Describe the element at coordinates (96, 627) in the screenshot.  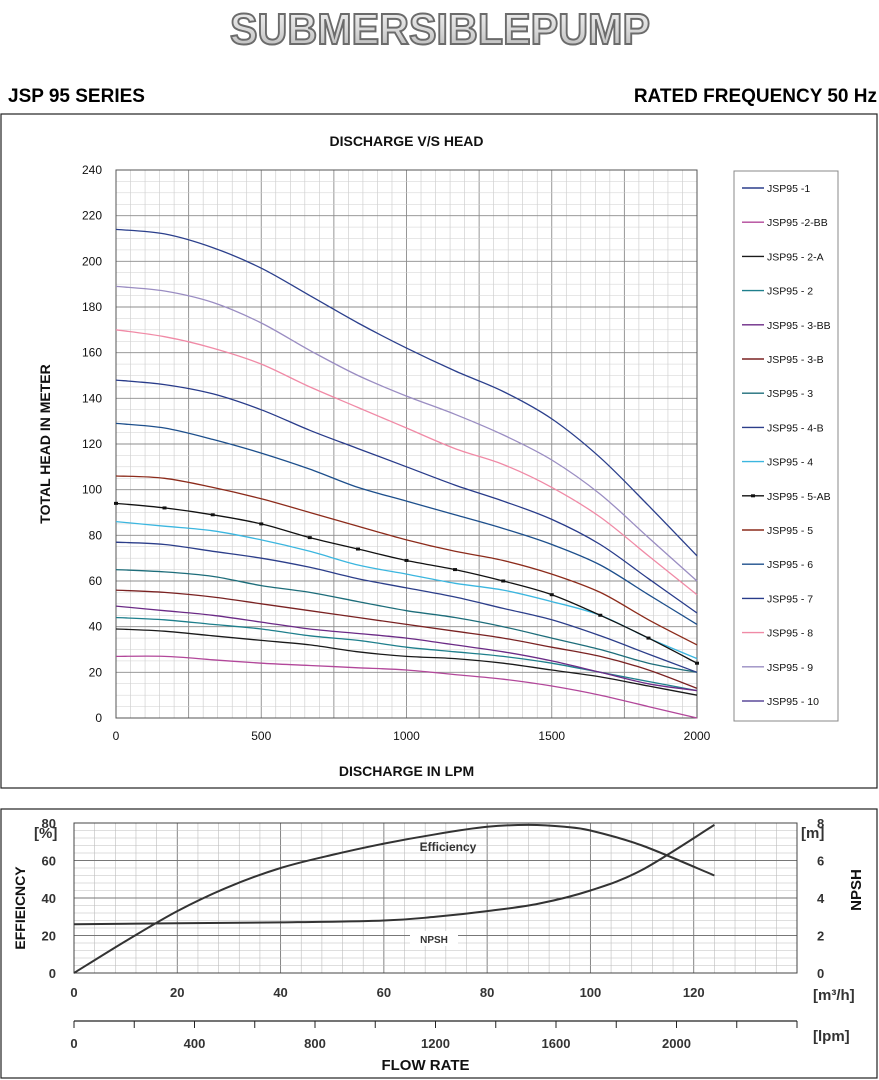
I see `y-tick-label: 40` at that location.